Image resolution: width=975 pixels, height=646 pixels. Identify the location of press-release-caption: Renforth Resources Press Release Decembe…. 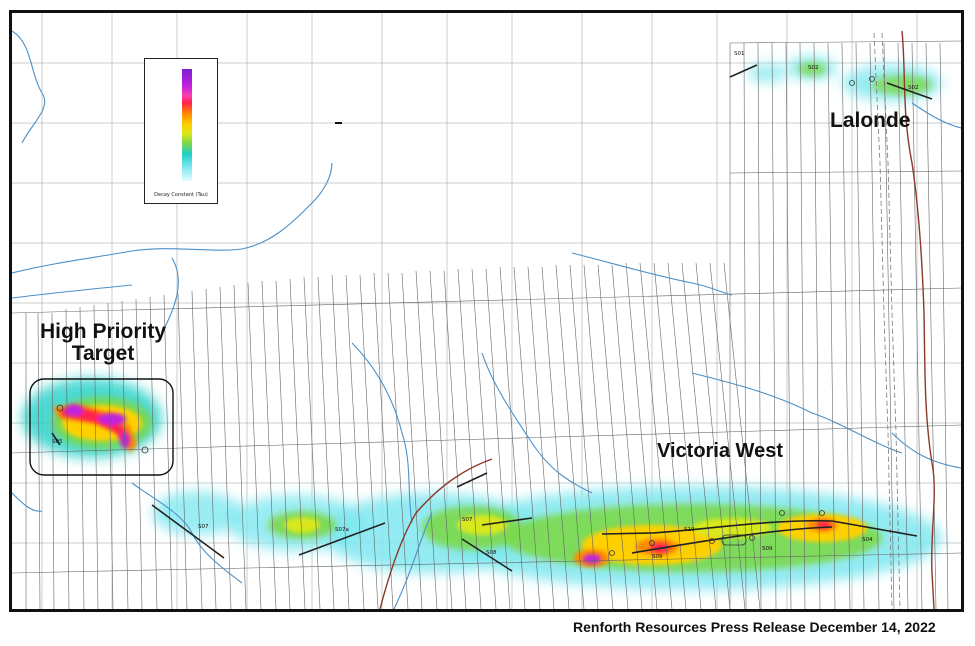
(754, 627).